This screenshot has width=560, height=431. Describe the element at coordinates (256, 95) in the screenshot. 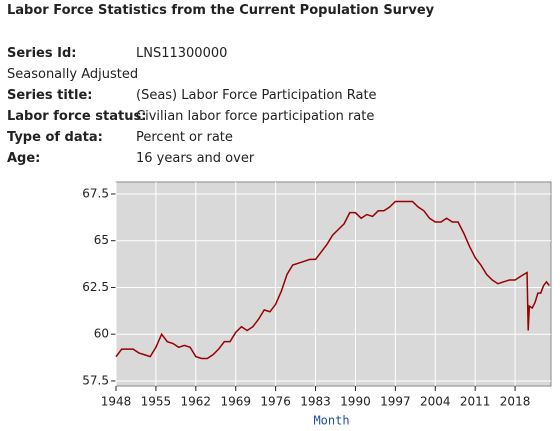

I see `meta-value: (Seas) Labor Force Participation Rate` at that location.